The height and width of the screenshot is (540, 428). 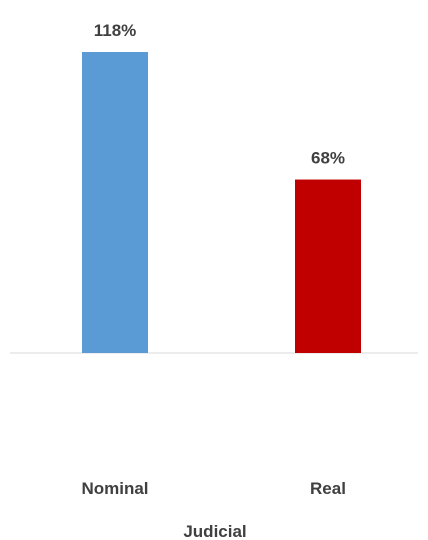 What do you see at coordinates (115, 202) in the screenshot?
I see `bar-nominal` at bounding box center [115, 202].